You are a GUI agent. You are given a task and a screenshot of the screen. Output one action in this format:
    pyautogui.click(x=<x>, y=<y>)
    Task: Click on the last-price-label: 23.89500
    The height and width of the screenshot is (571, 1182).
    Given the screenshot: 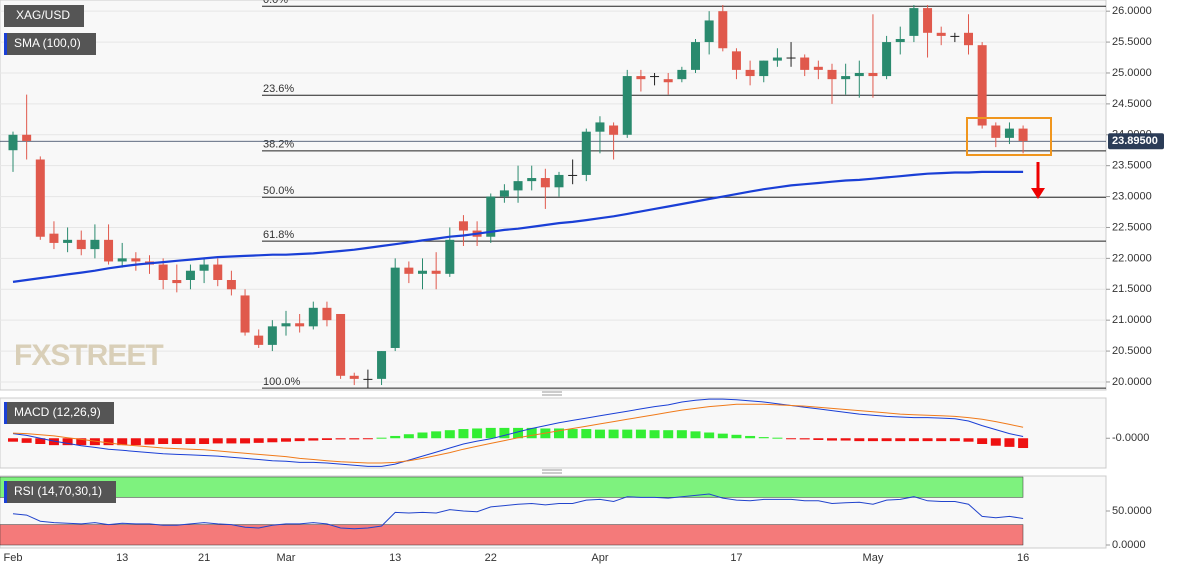 What is the action you would take?
    pyautogui.click(x=1135, y=141)
    